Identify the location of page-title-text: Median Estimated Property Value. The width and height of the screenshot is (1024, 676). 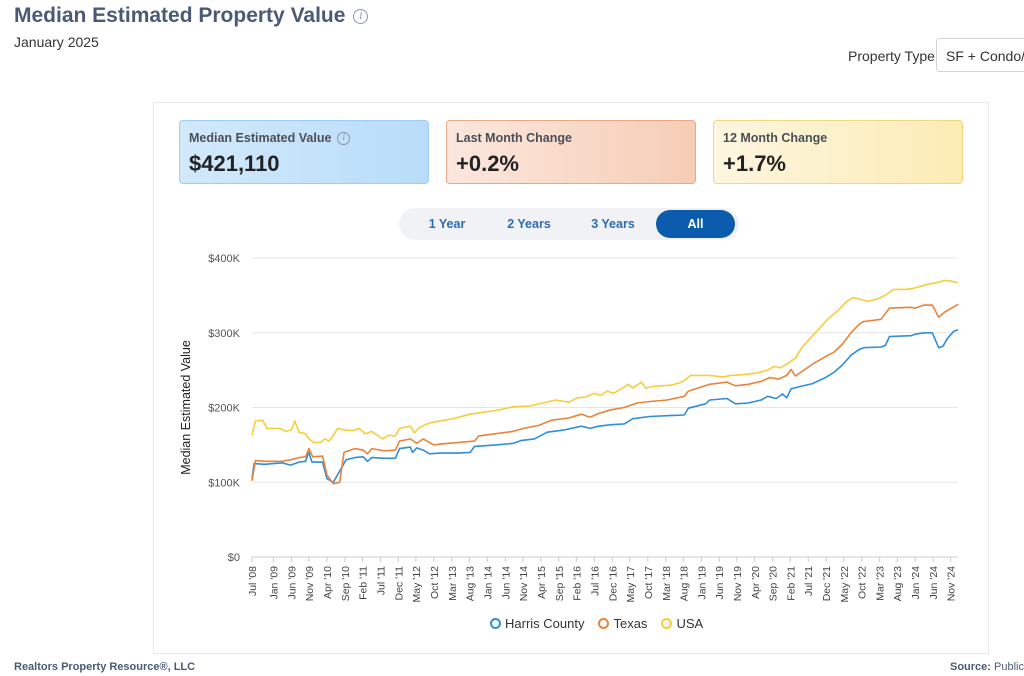
(180, 15).